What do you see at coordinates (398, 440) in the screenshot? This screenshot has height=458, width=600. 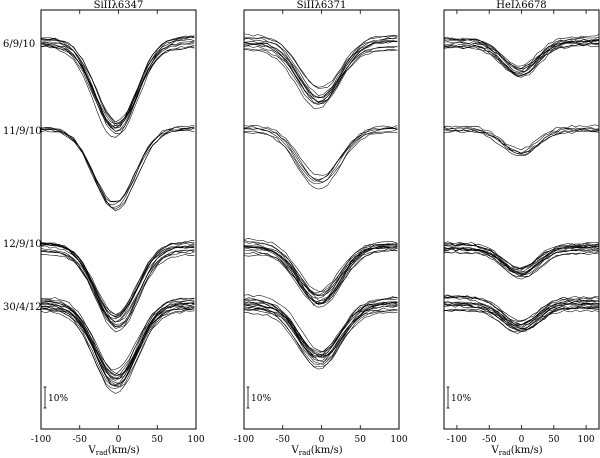 I see `x-tick-label-1-4: 100` at bounding box center [398, 440].